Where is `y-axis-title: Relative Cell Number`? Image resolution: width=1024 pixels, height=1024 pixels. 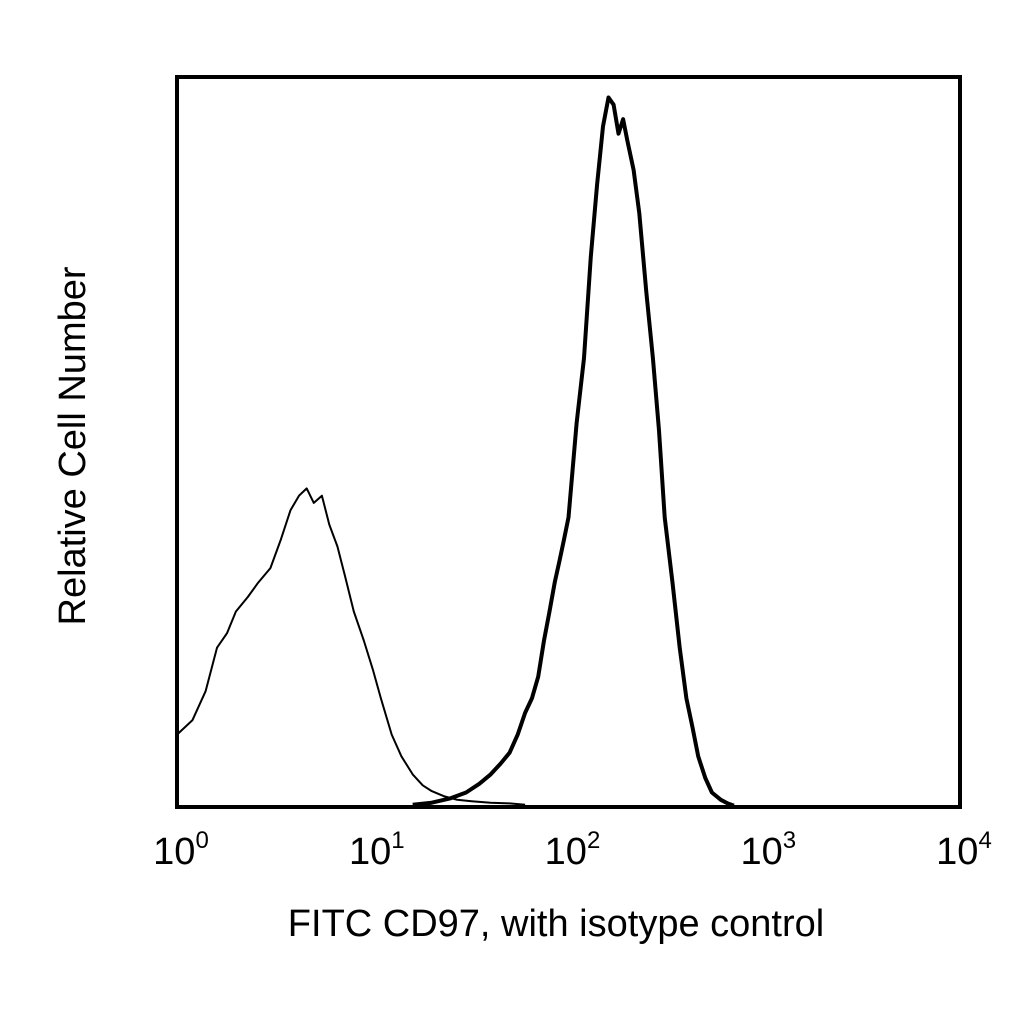 y-axis-title: Relative Cell Number is located at coordinates (73, 445).